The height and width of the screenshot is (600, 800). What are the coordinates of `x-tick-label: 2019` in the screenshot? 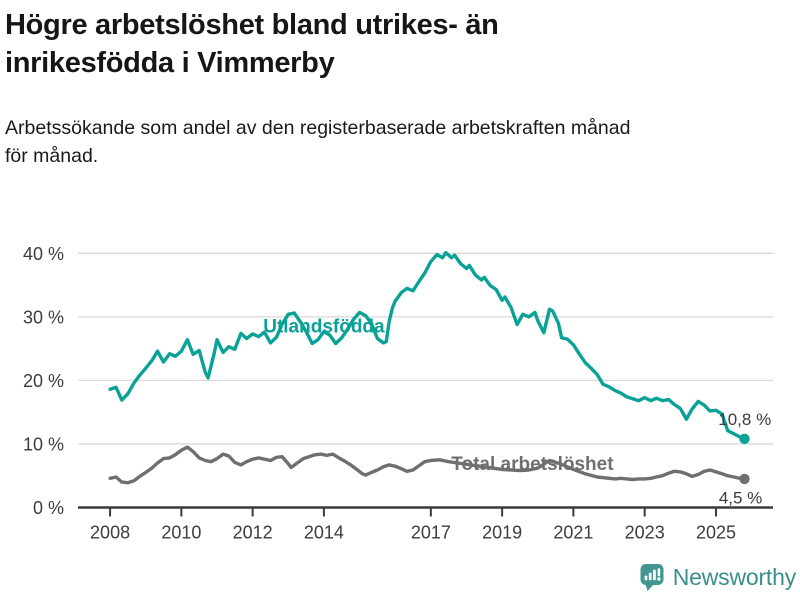 It's located at (502, 533).